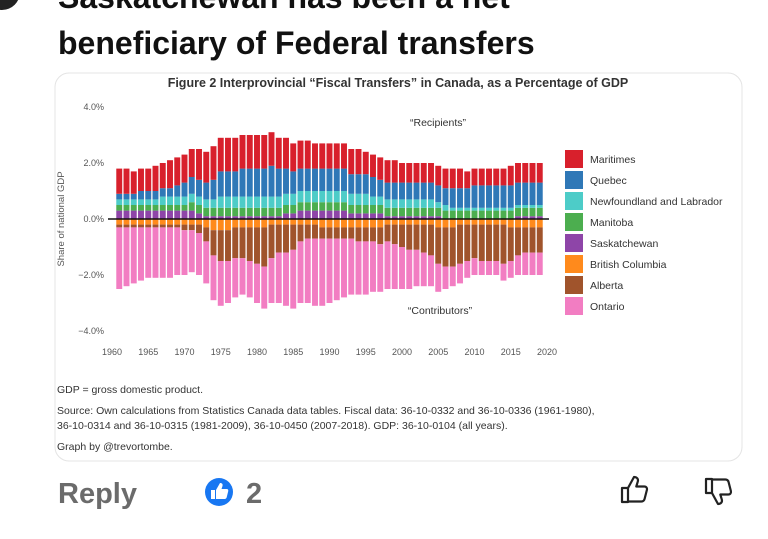 The width and height of the screenshot is (768, 539). What do you see at coordinates (293, 352) in the screenshot?
I see `x-tick-label: 1985` at bounding box center [293, 352].